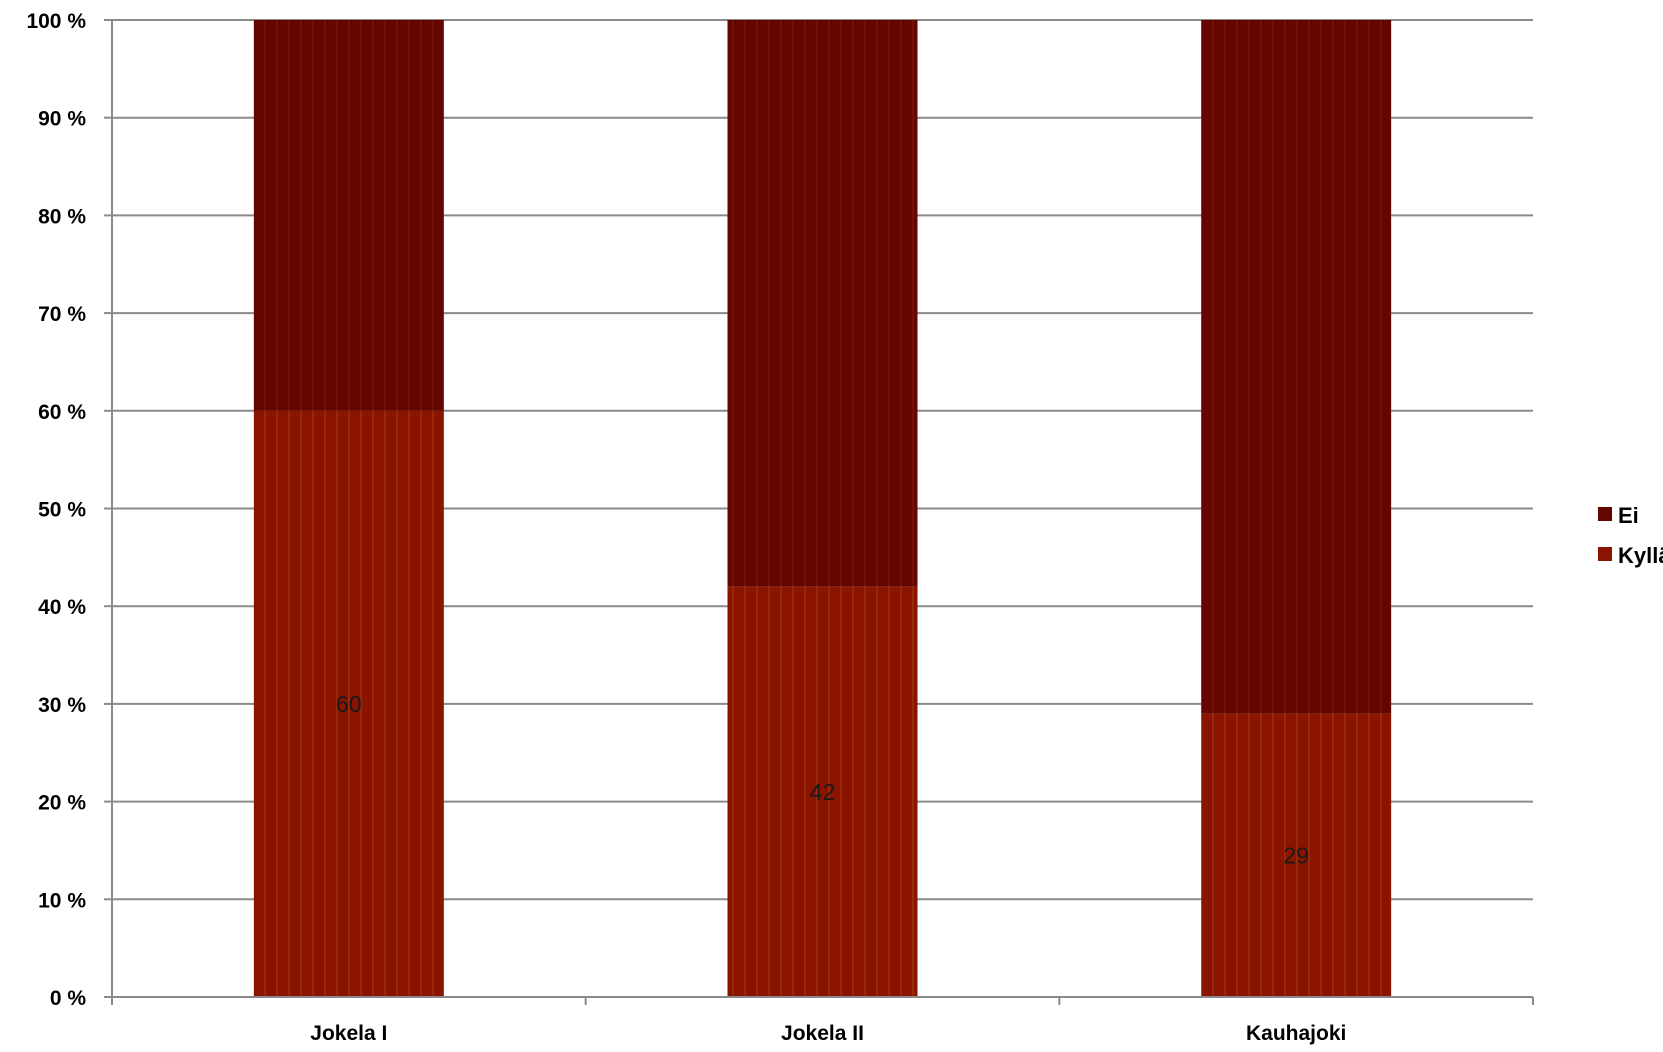  I want to click on data-label: 29, so click(1296, 855).